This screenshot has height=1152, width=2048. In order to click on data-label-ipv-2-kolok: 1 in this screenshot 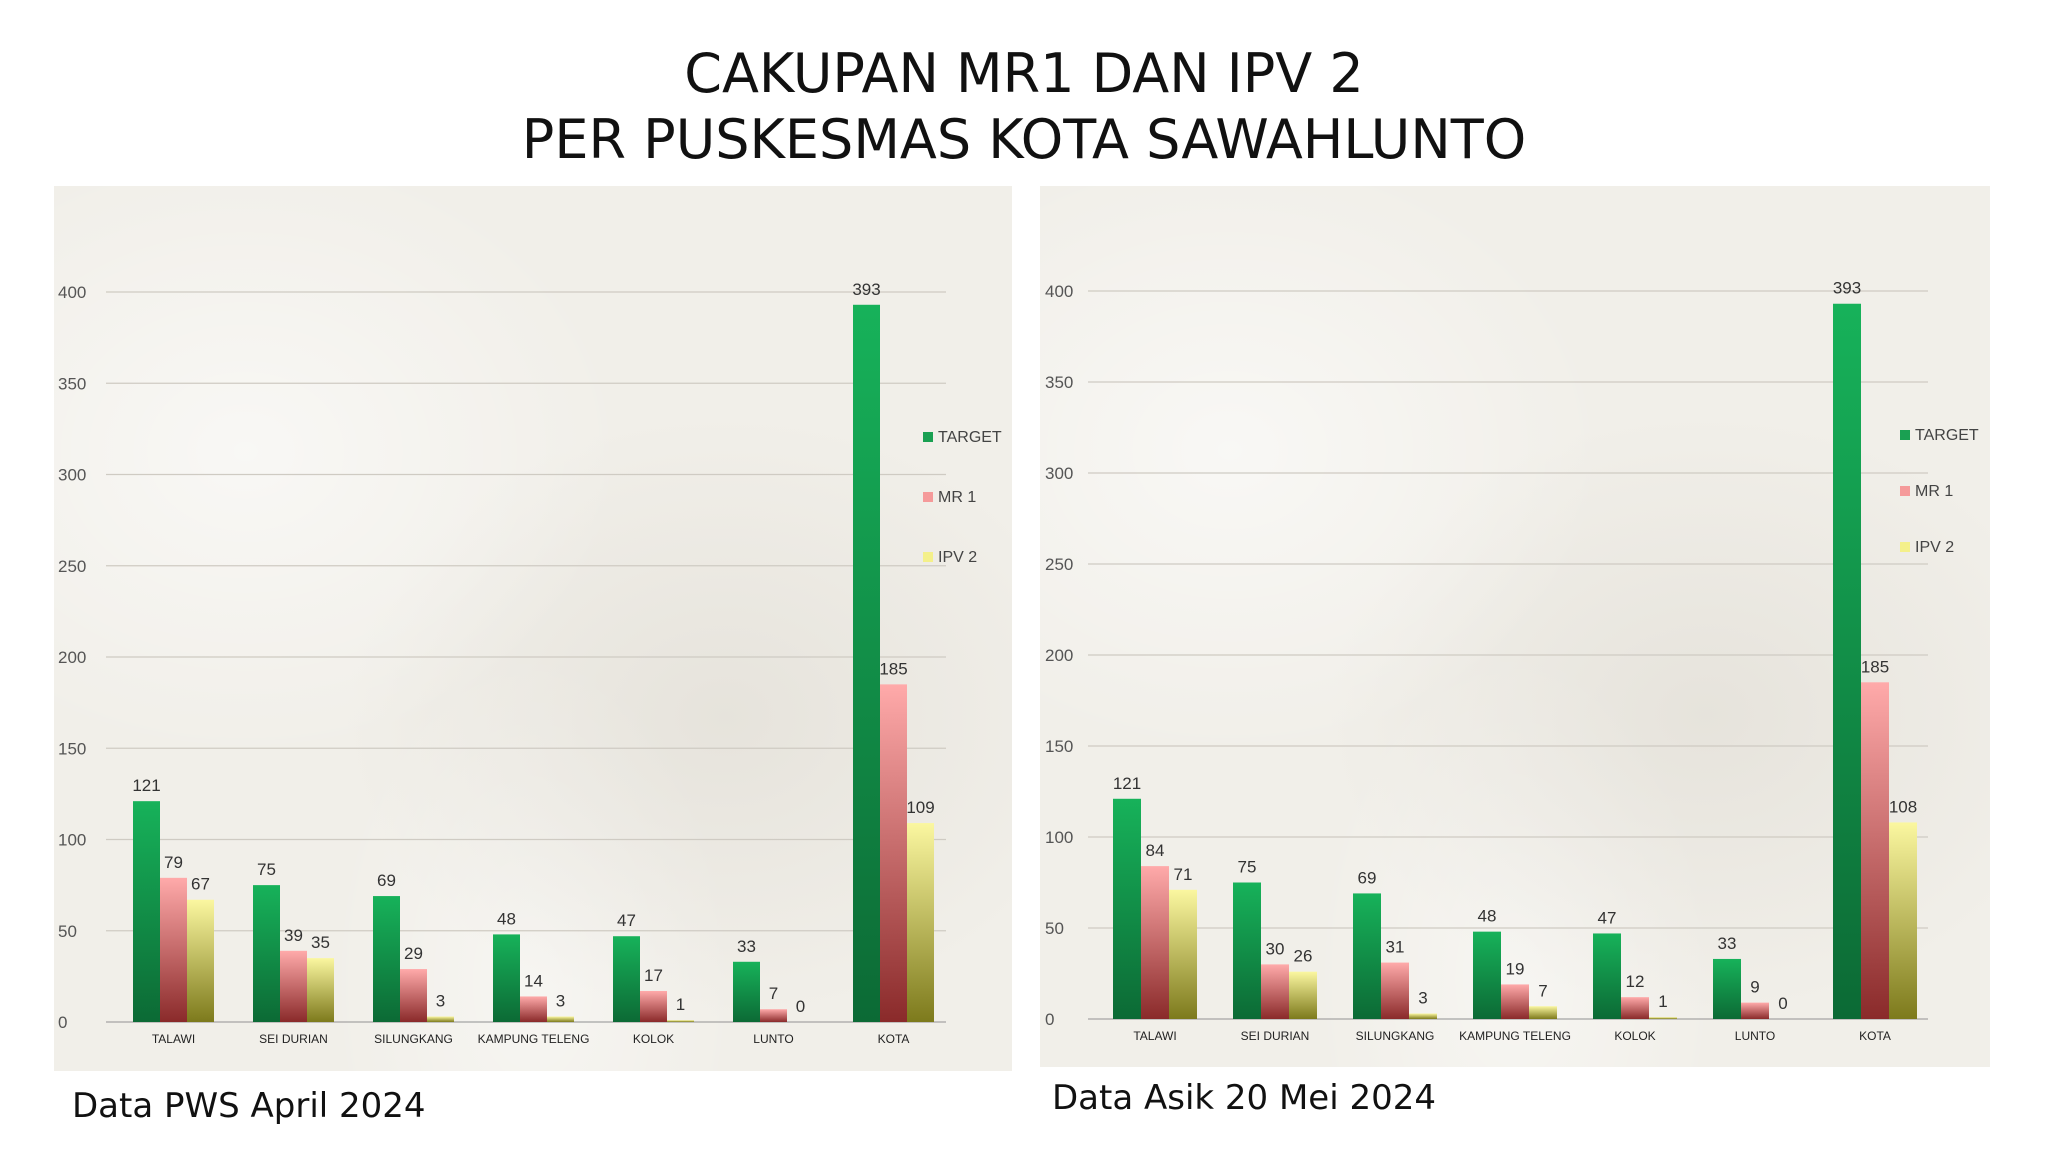, I will do `click(1662, 1001)`.